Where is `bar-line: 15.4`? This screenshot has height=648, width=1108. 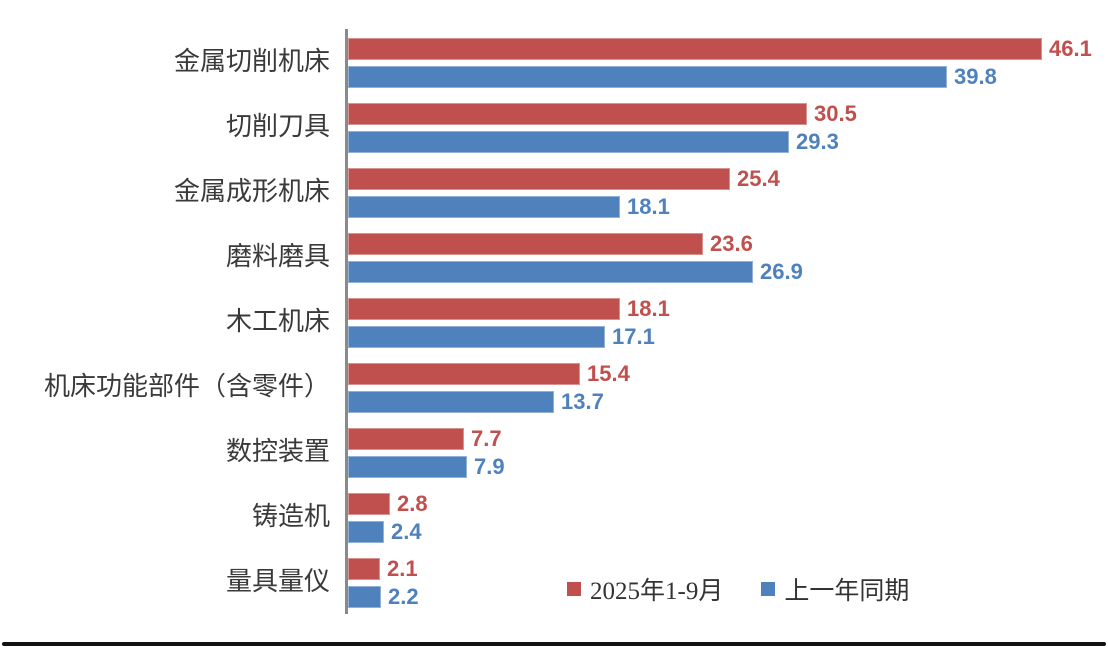
bar-line: 15.4 is located at coordinates (728, 373).